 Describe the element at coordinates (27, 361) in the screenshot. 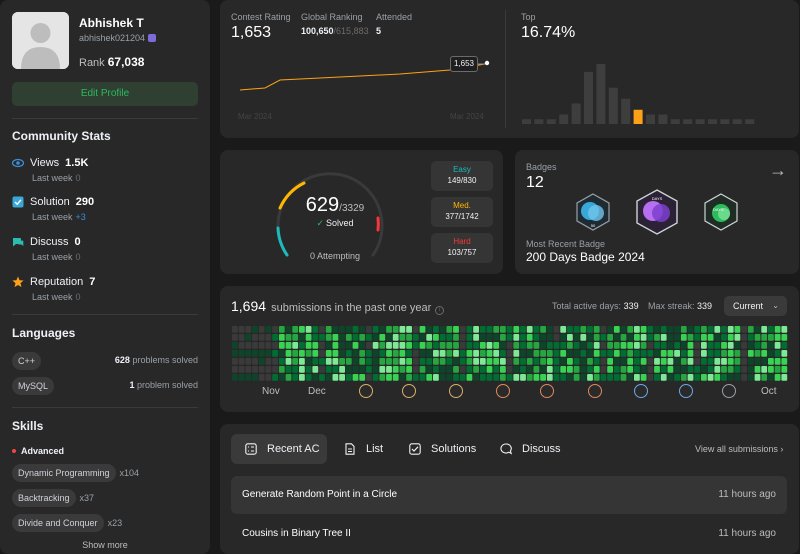

I see `language-chip: C++` at that location.